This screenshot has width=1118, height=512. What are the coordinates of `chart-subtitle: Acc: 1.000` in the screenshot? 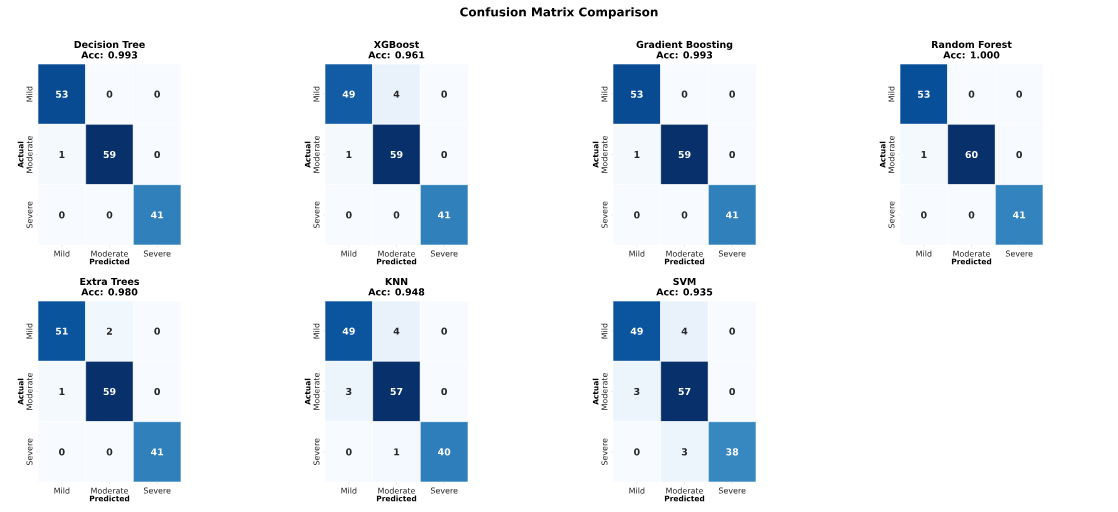 It's located at (971, 55).